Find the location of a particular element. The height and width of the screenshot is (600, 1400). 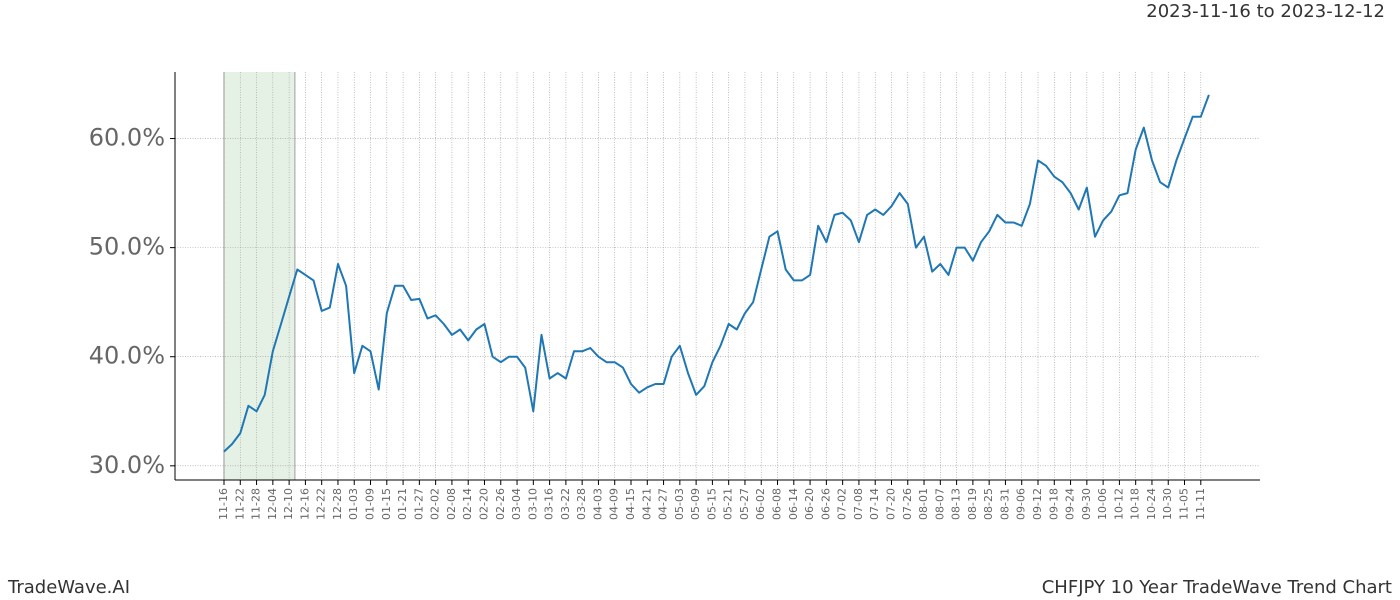

x-tick-label: 10-12 is located at coordinates (1118, 504).